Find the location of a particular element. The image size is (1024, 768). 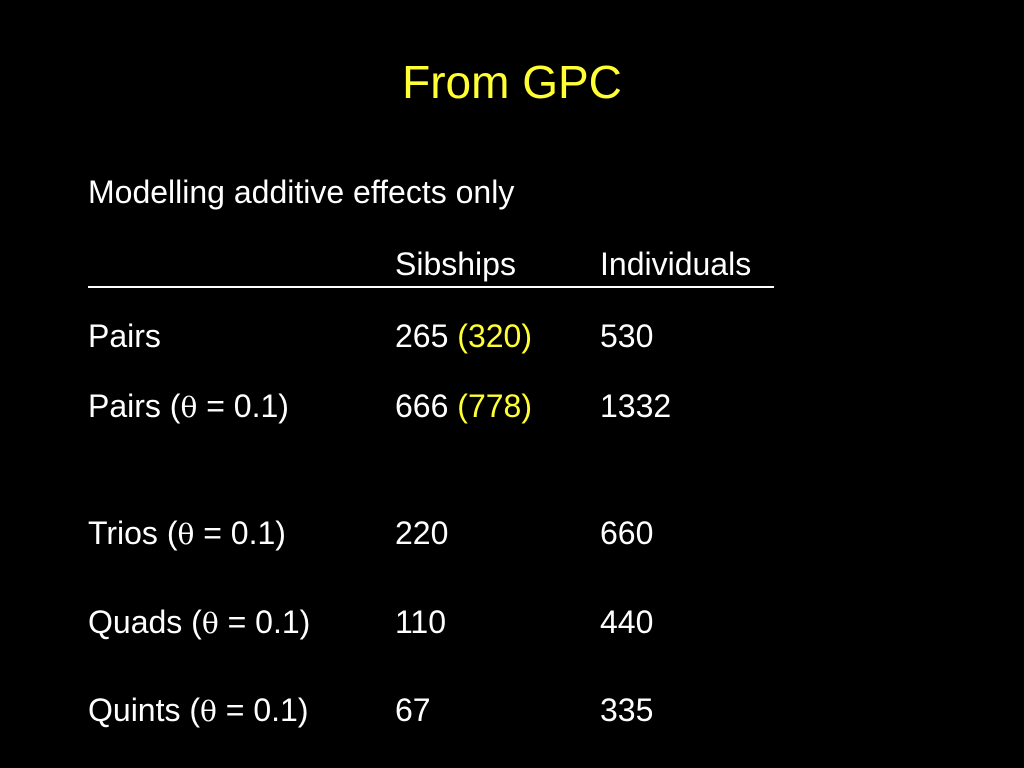

row-label: Quints (θ = 0.1) is located at coordinates (198, 711).